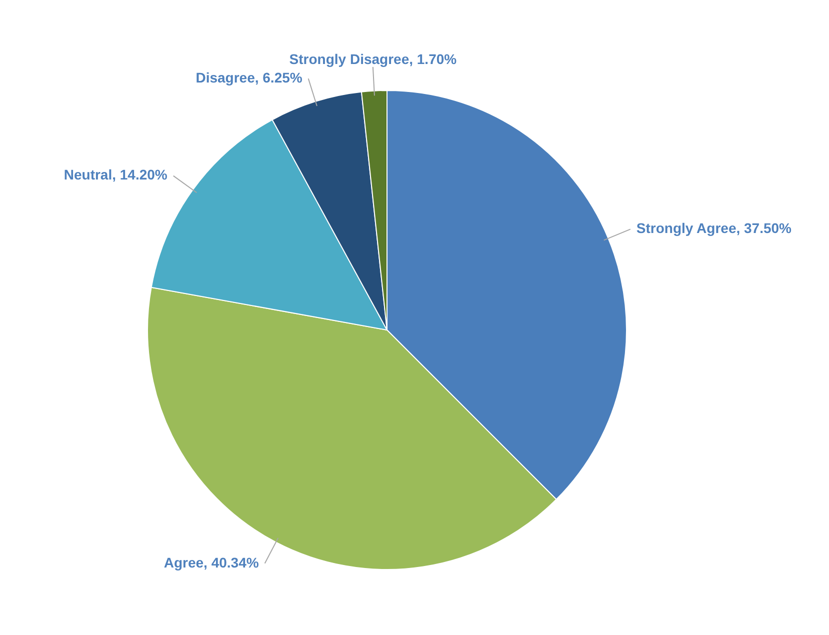 This screenshot has width=829, height=635. What do you see at coordinates (116, 174) in the screenshot?
I see `slice-label: Neutral, 14.20%` at bounding box center [116, 174].